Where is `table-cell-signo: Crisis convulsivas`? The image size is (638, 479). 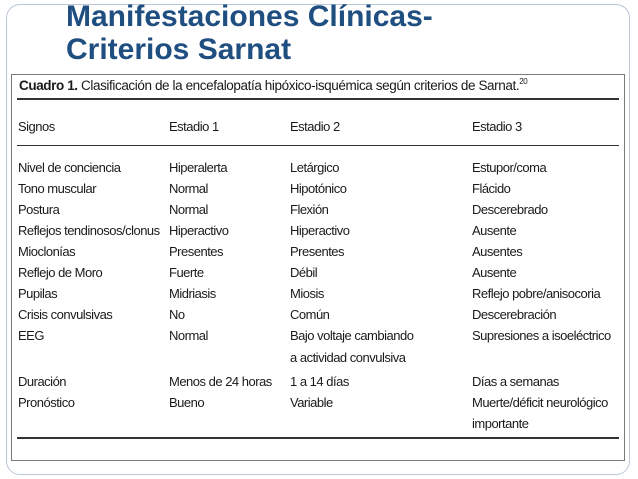
table-cell-signo: Crisis convulsivas is located at coordinates (65, 314).